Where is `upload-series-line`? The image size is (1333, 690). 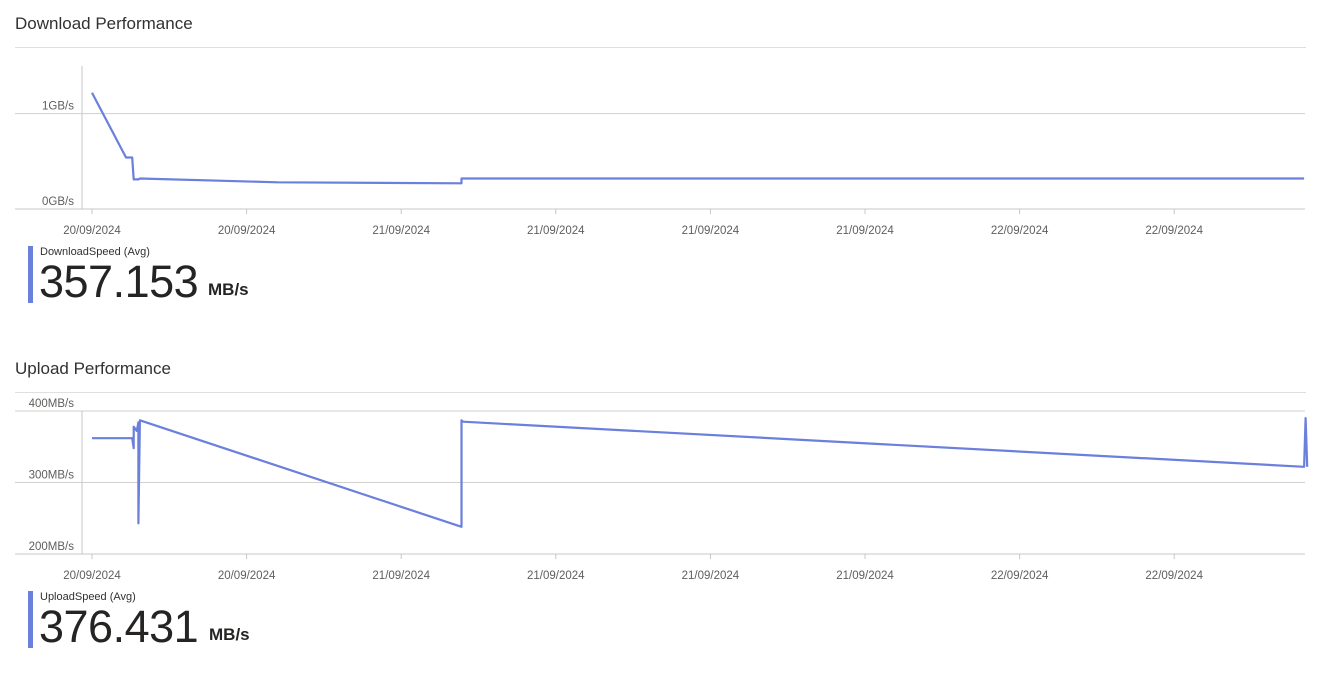 upload-series-line is located at coordinates (700, 472).